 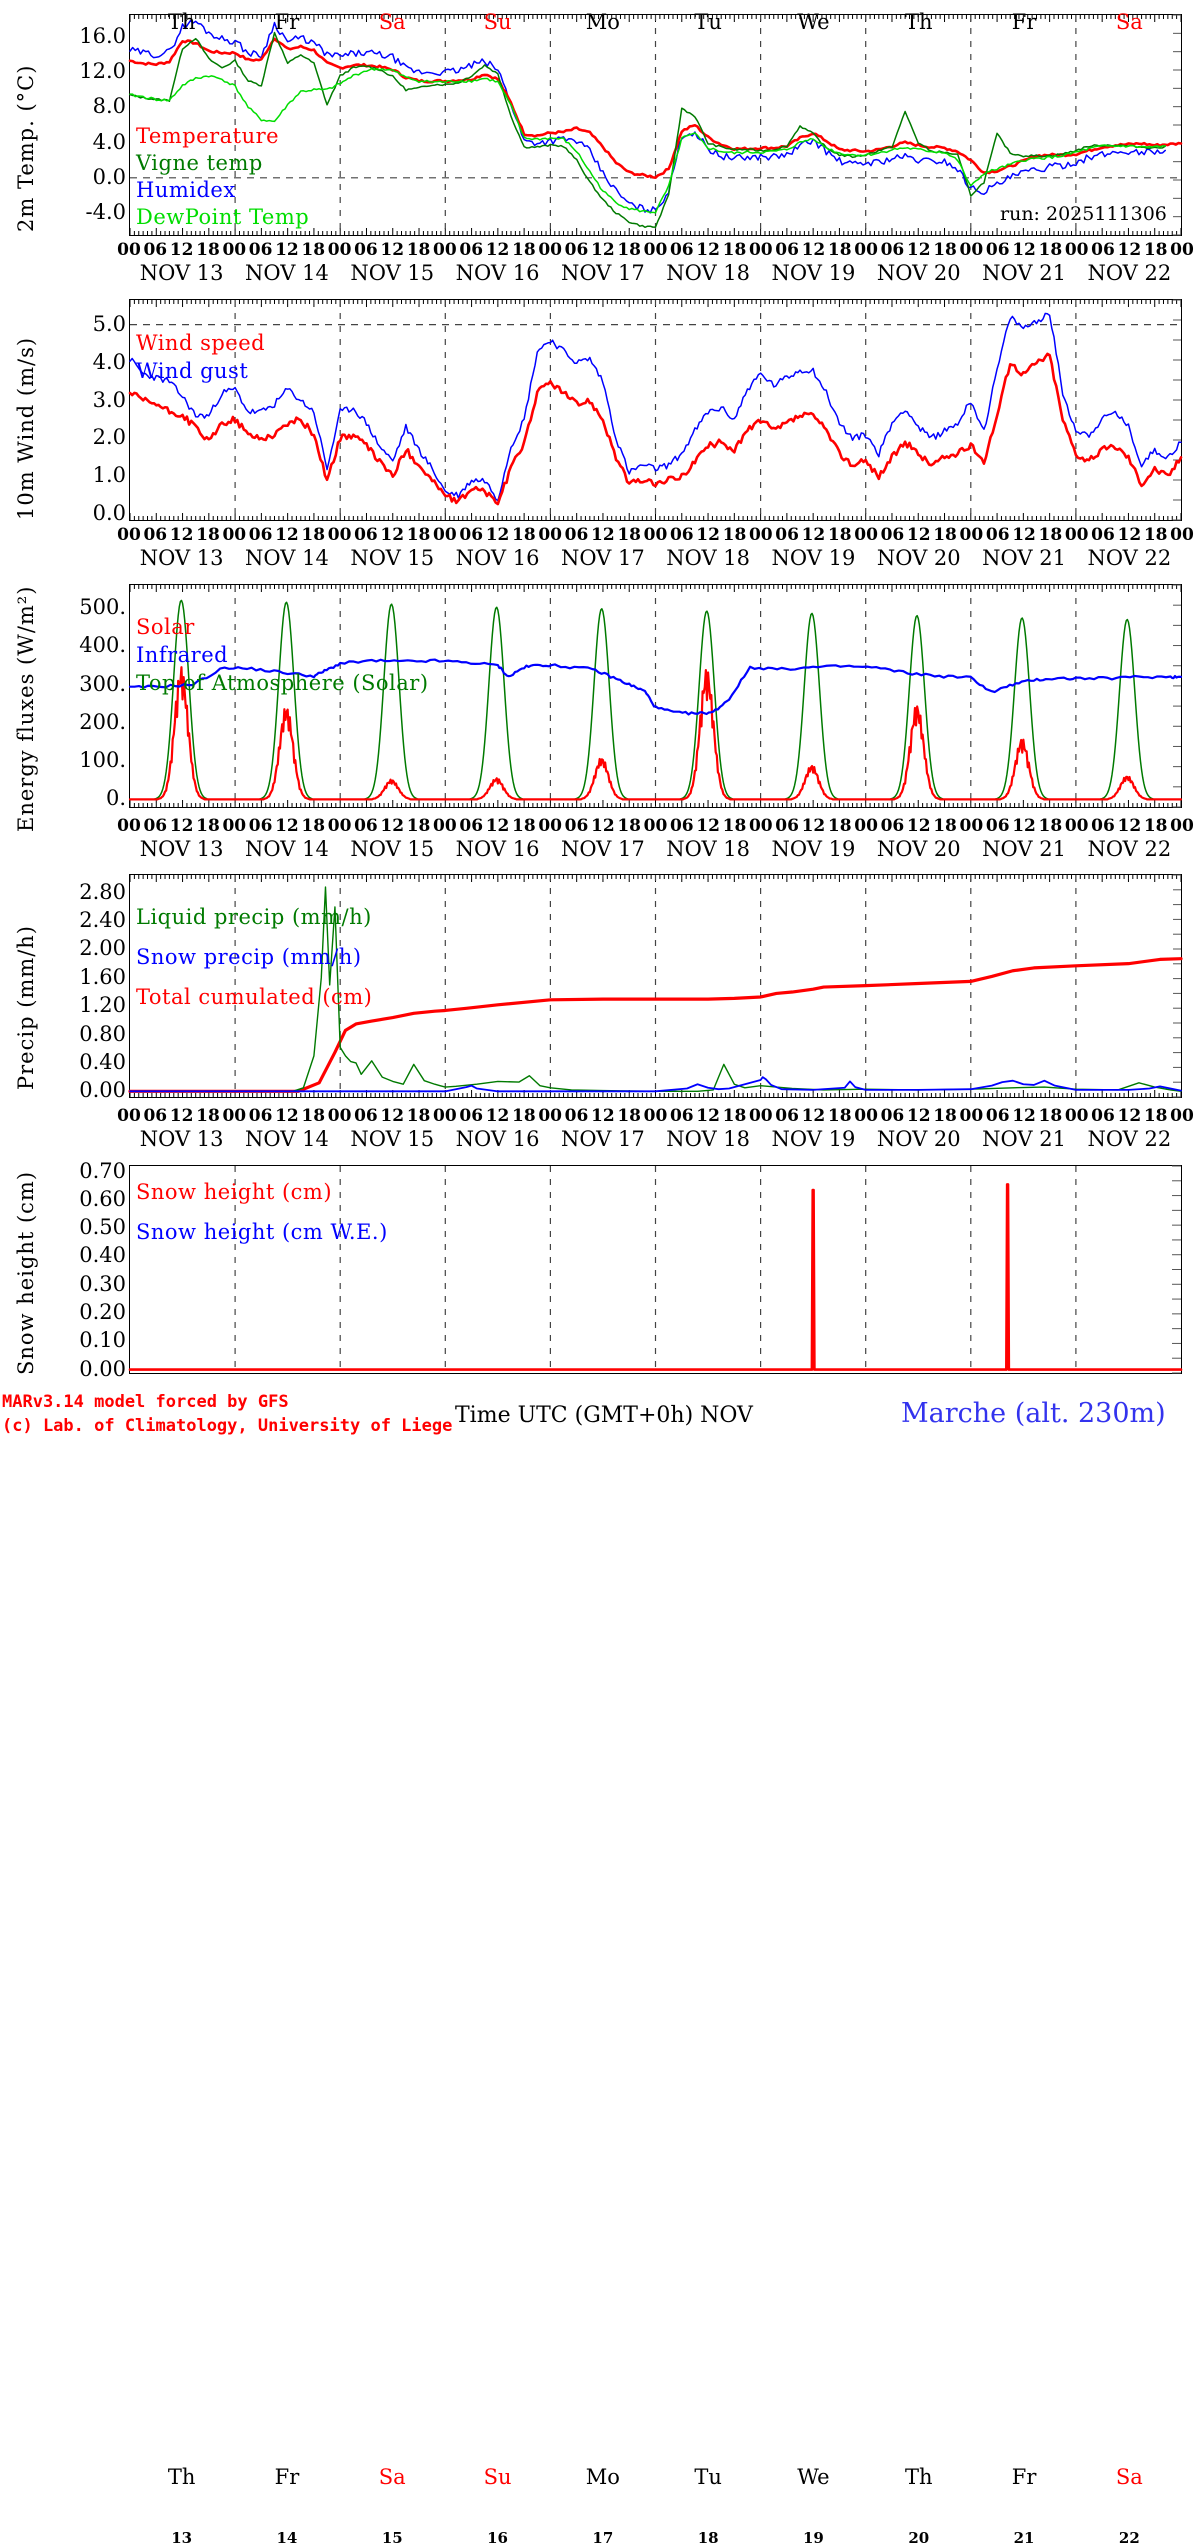 I want to click on day-label: NOV 14, so click(x=287, y=558).